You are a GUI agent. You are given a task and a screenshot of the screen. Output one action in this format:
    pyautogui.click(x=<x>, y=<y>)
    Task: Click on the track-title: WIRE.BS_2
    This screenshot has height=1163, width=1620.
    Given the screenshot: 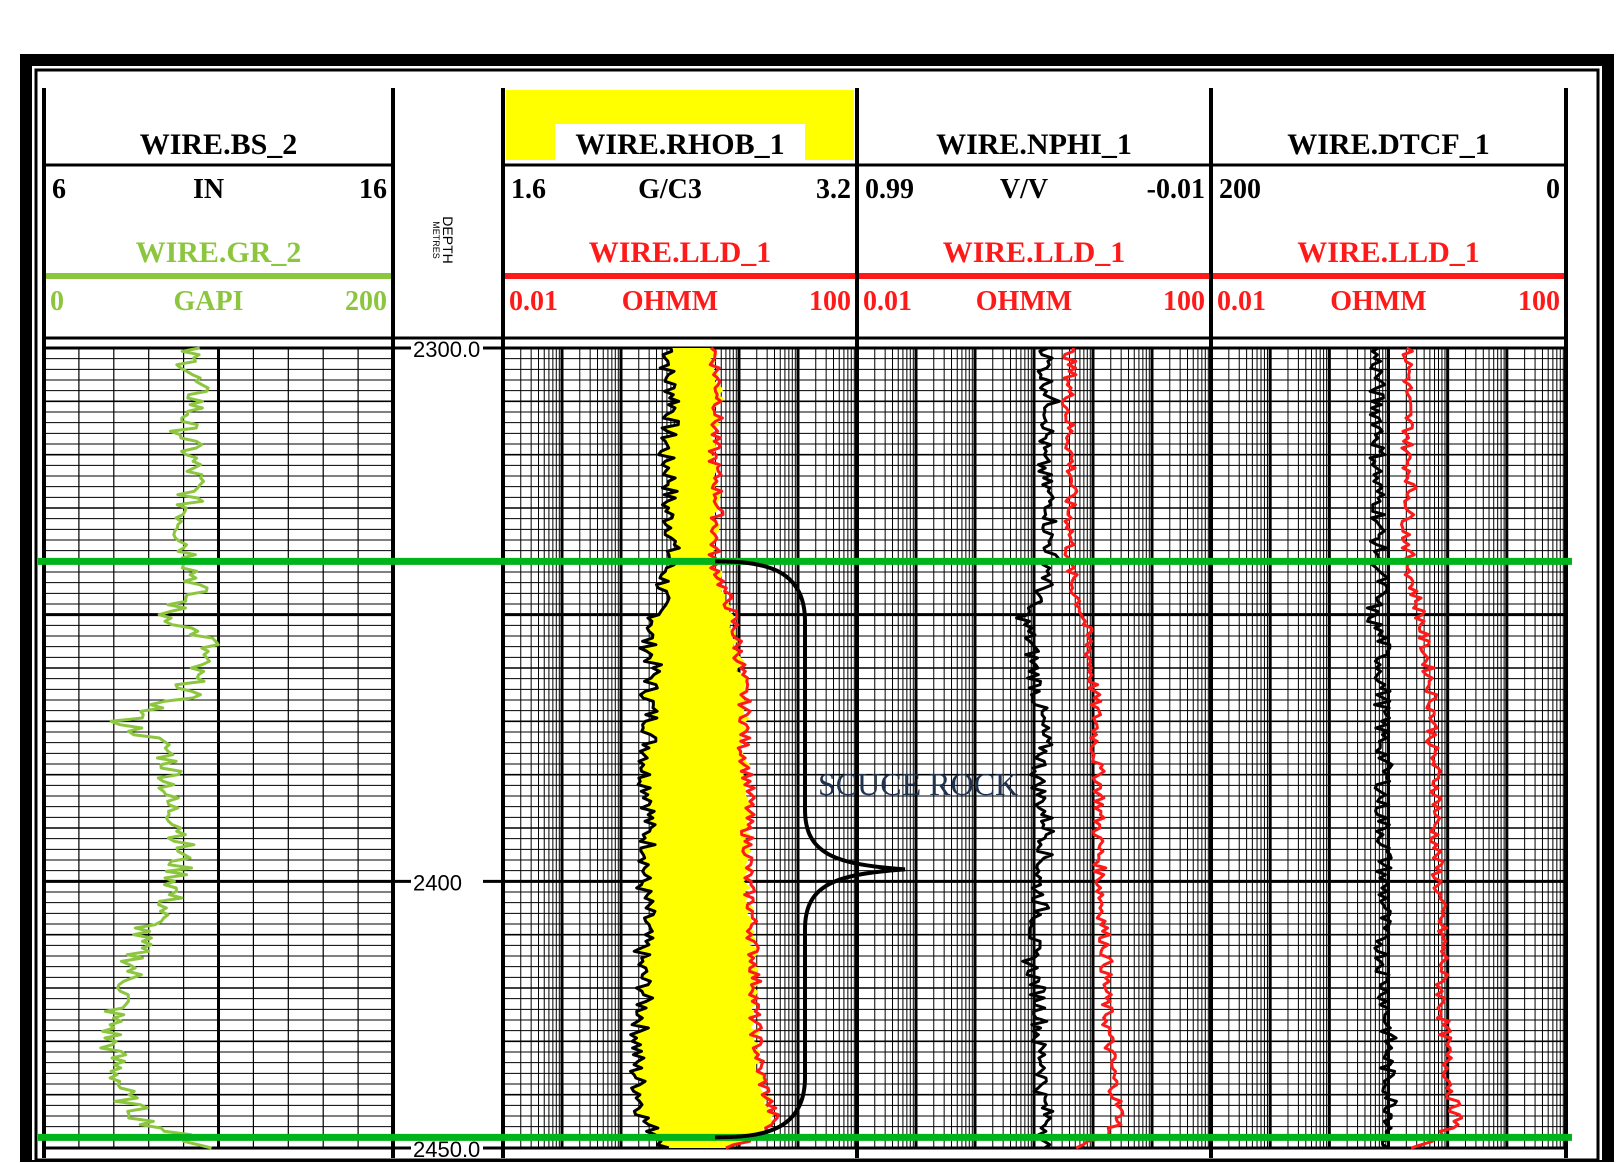 What is the action you would take?
    pyautogui.click(x=219, y=144)
    